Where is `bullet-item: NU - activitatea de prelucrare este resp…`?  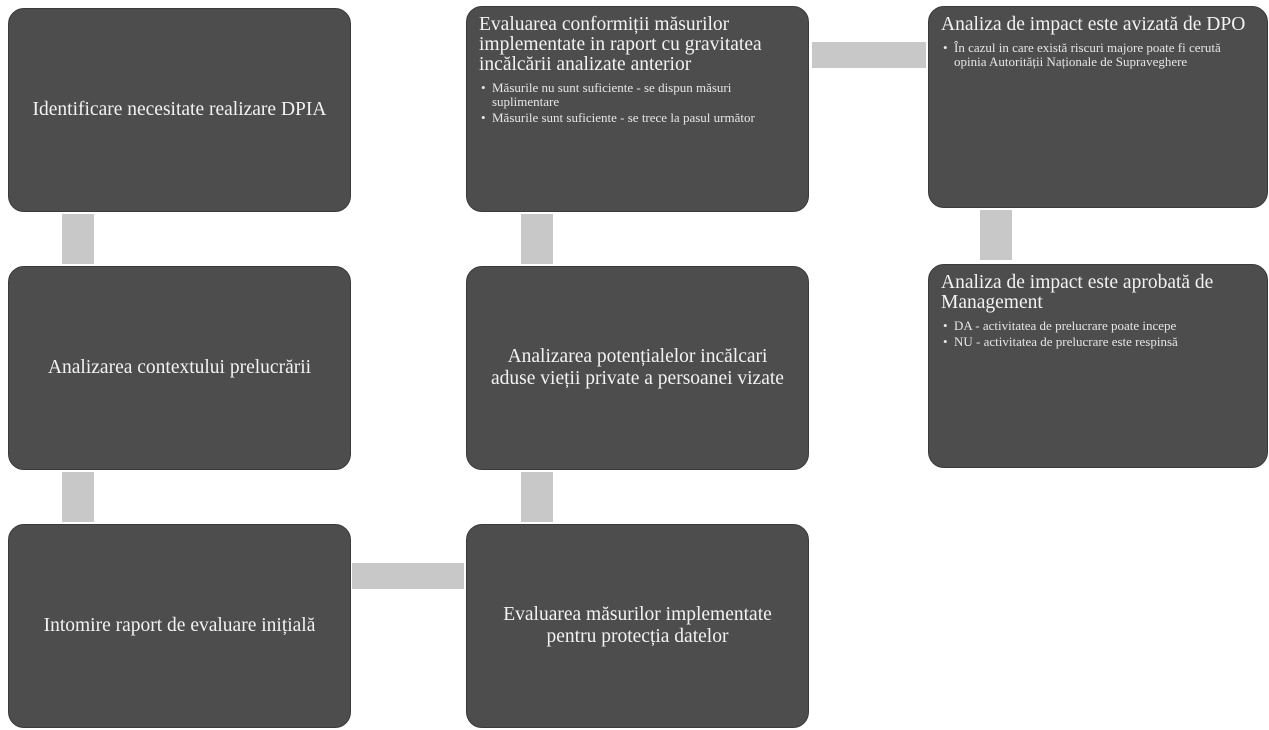 bullet-item: NU - activitatea de prelucrare este resp… is located at coordinates (1098, 342).